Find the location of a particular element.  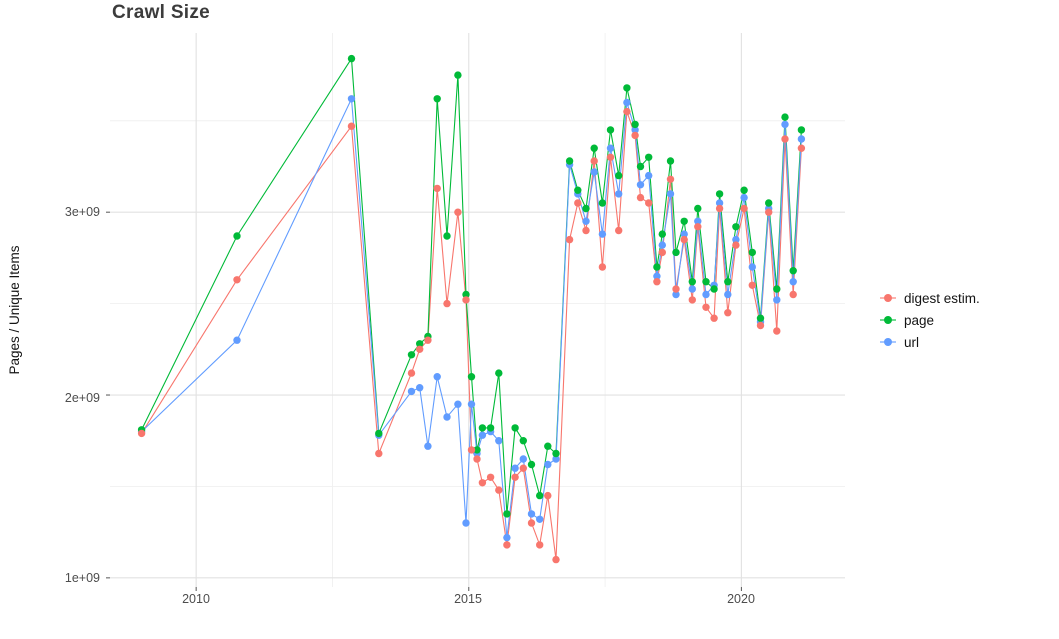

legend: digest estim. page url is located at coordinates (929, 320).